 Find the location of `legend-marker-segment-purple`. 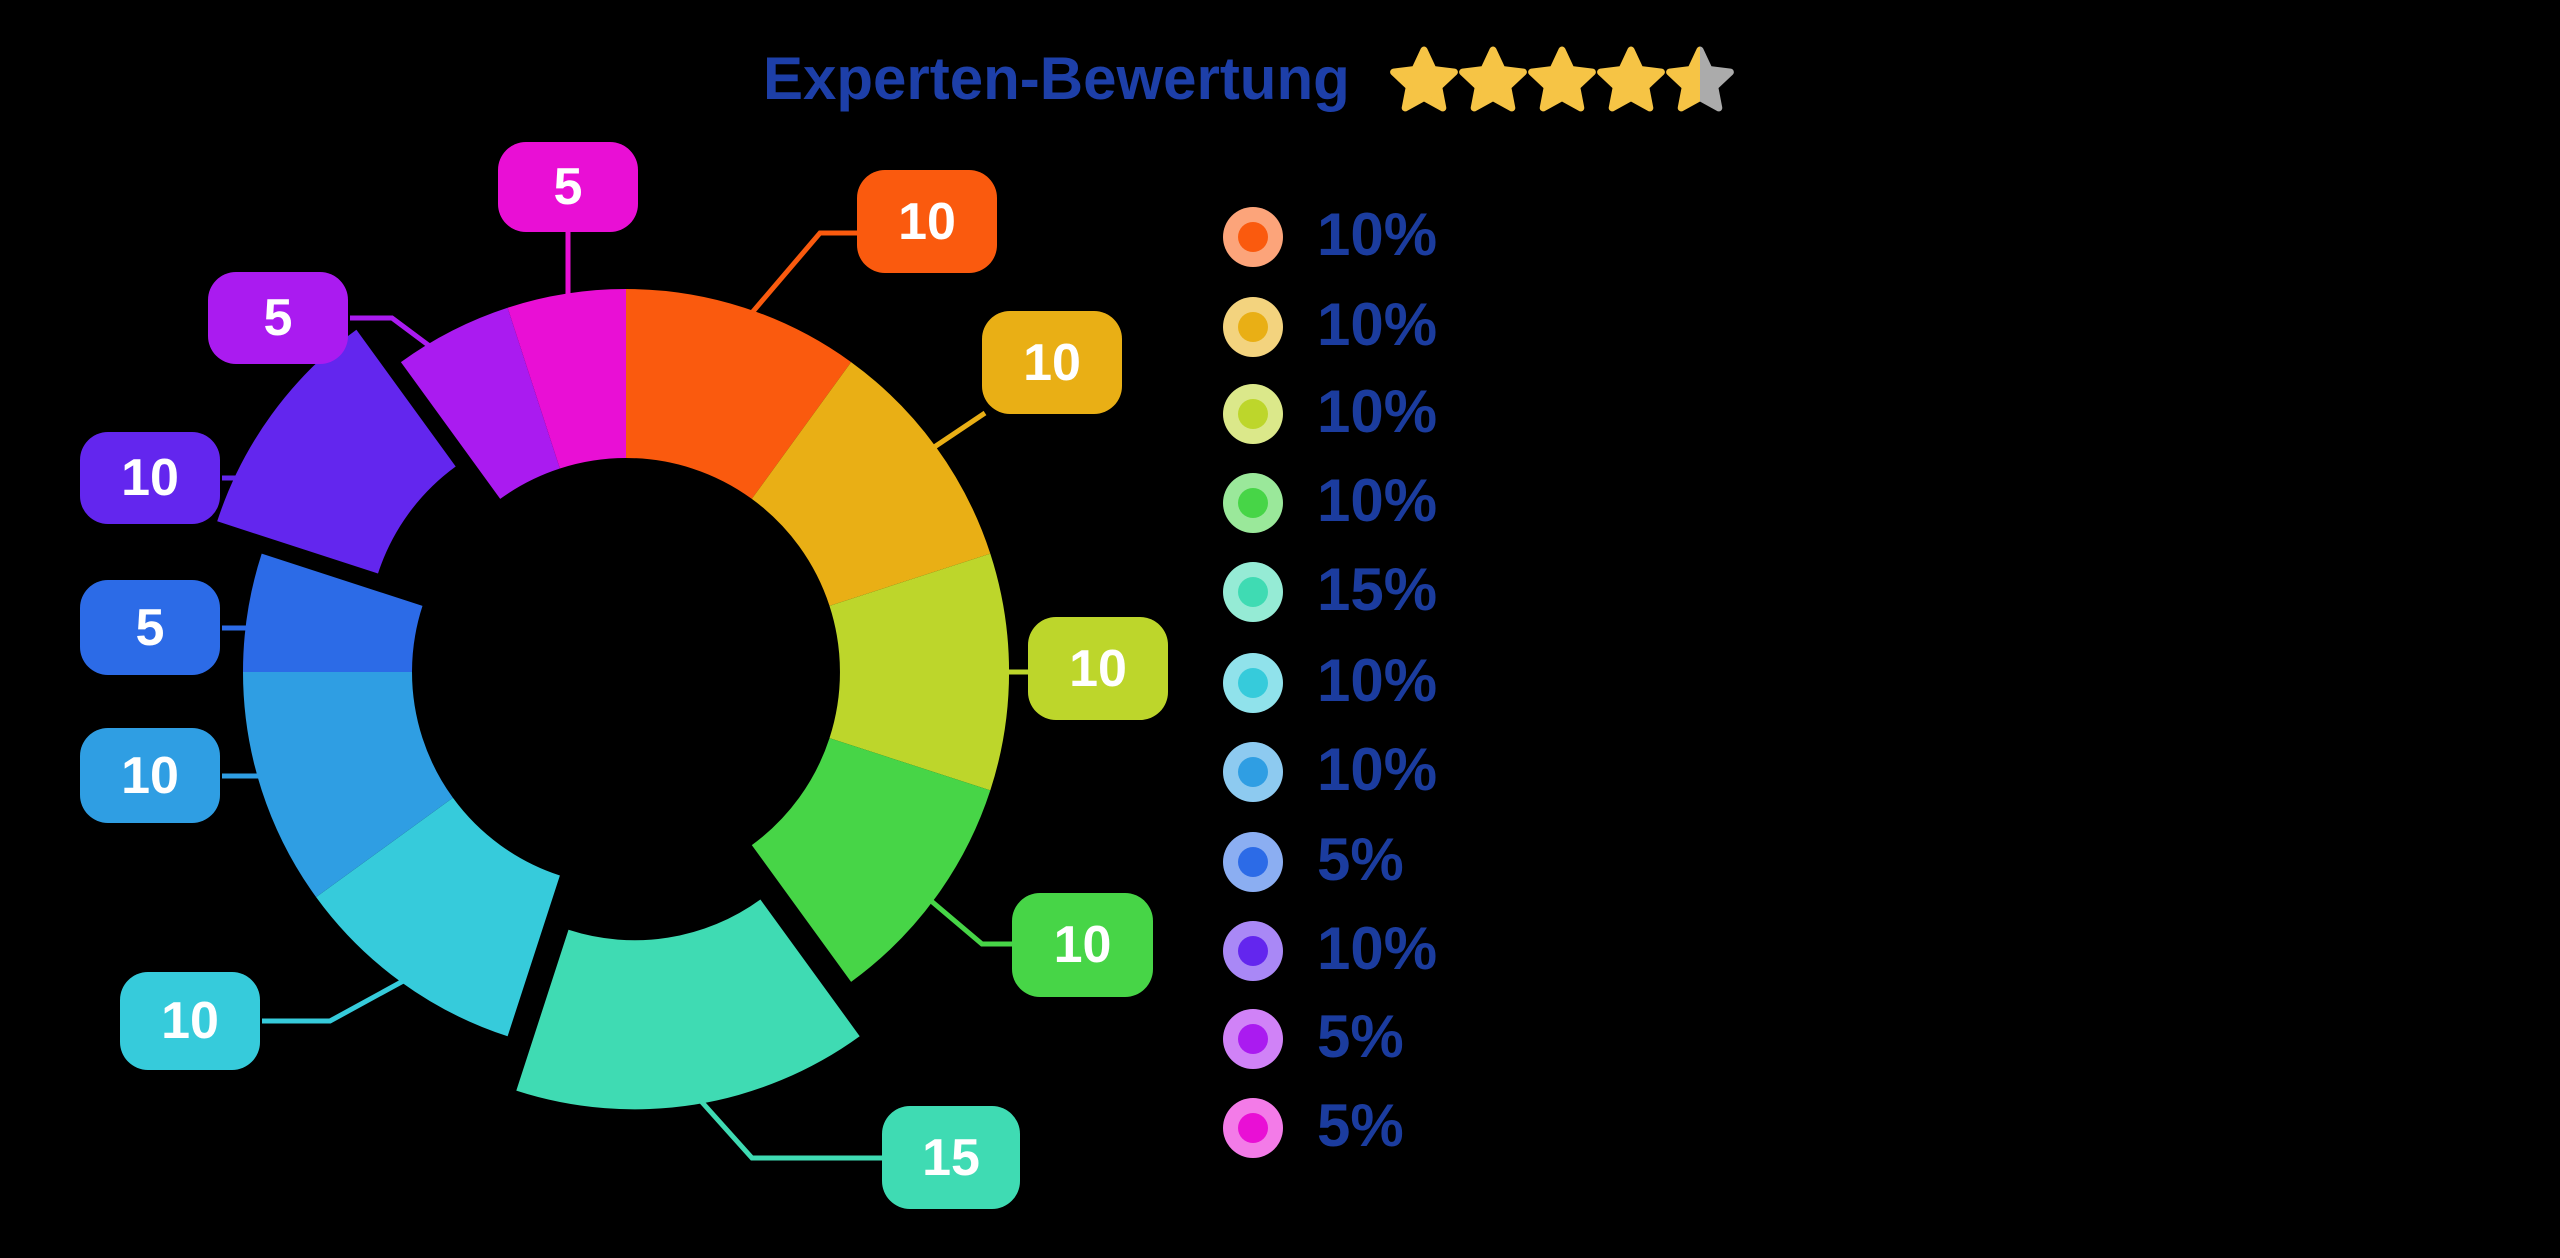

legend-marker-segment-purple is located at coordinates (1253, 1039).